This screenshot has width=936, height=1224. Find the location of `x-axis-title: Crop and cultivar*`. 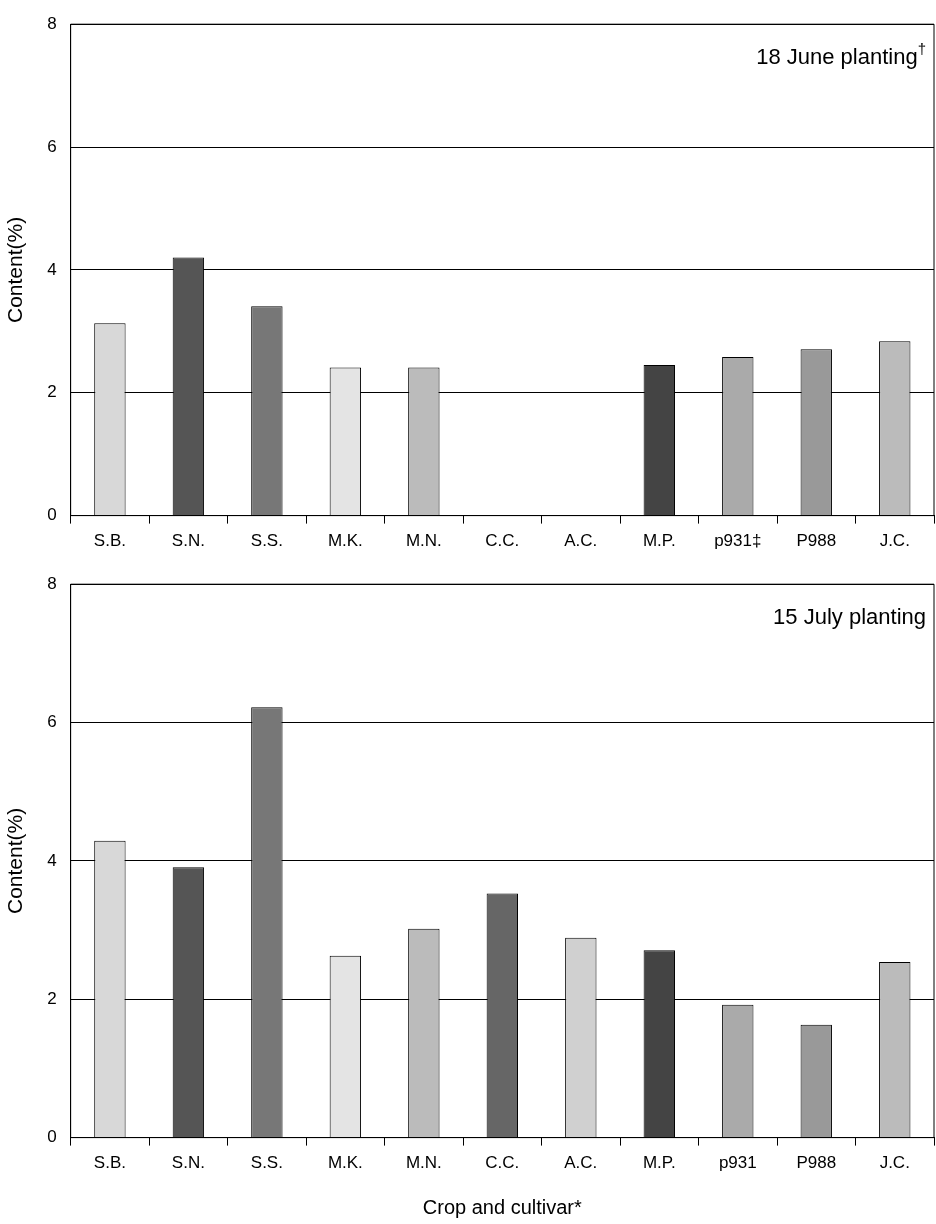

x-axis-title: Crop and cultivar* is located at coordinates (502, 1206).